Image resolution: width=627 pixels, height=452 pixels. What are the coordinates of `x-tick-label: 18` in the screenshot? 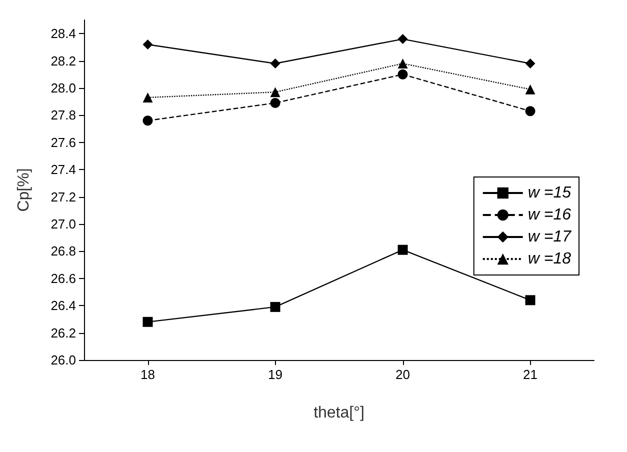 It's located at (147, 374).